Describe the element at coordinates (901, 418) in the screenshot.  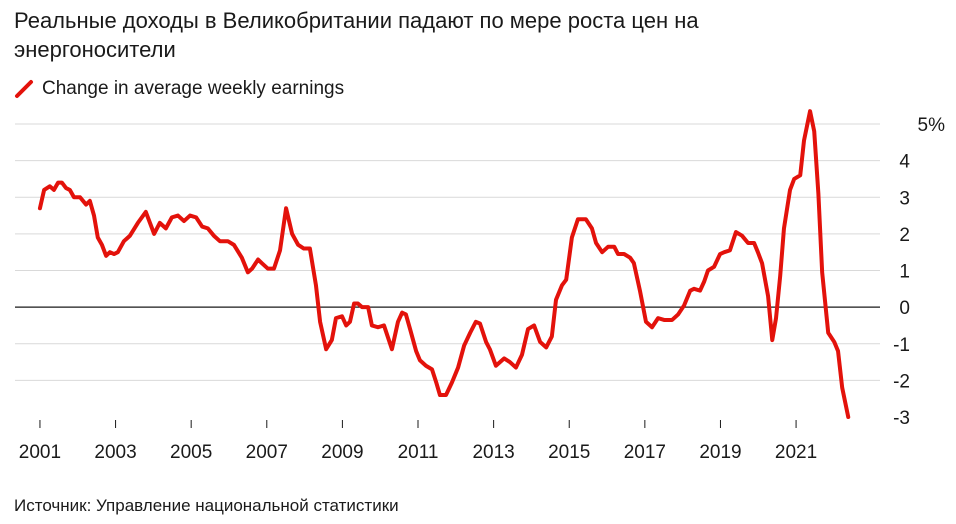
I see `y-tick-label: -3` at that location.